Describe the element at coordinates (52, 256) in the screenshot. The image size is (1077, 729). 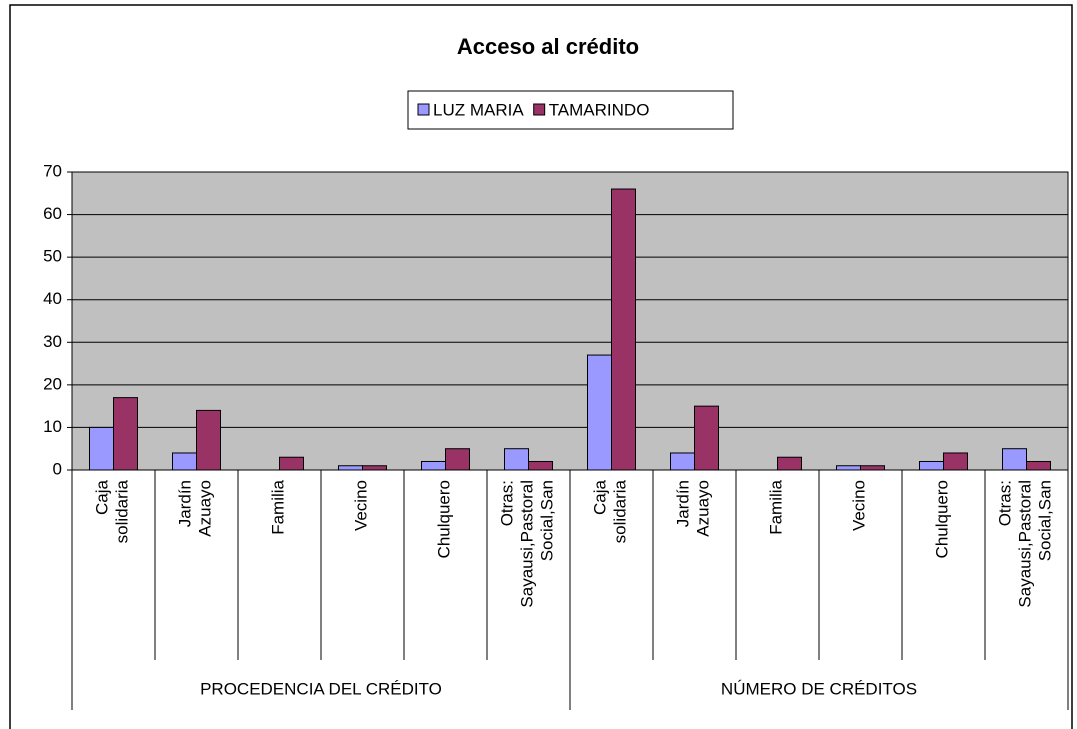
I see `y-tick-label: 50` at that location.